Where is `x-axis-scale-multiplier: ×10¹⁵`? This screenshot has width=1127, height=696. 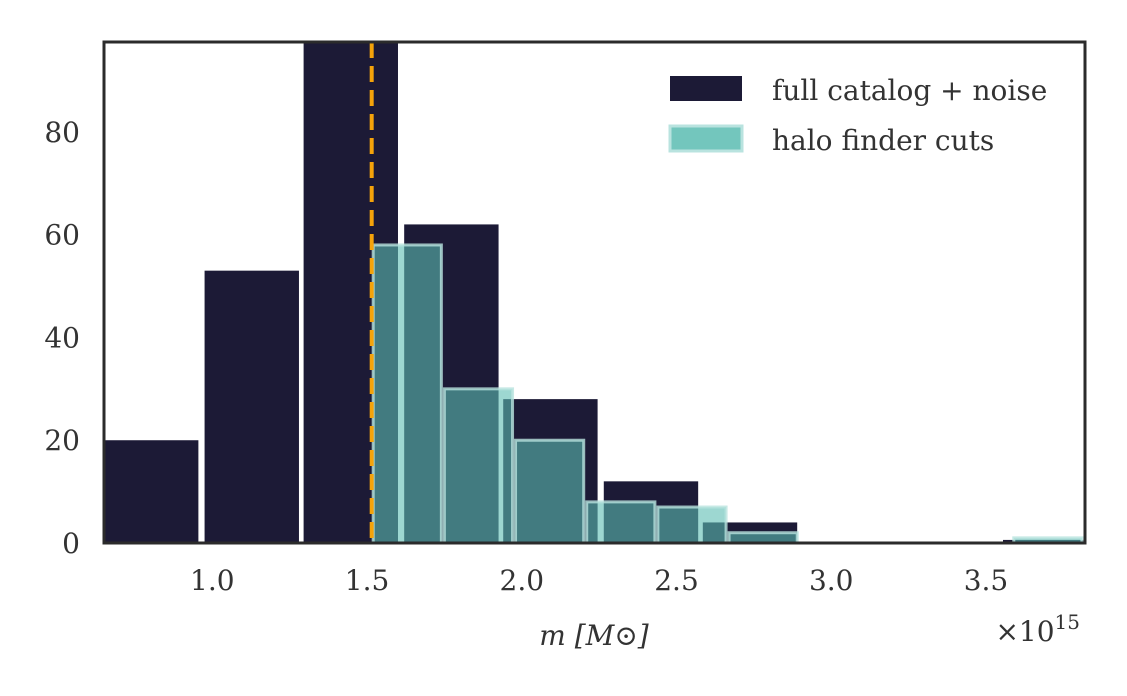 x-axis-scale-multiplier: ×10¹⁵ is located at coordinates (1037, 629).